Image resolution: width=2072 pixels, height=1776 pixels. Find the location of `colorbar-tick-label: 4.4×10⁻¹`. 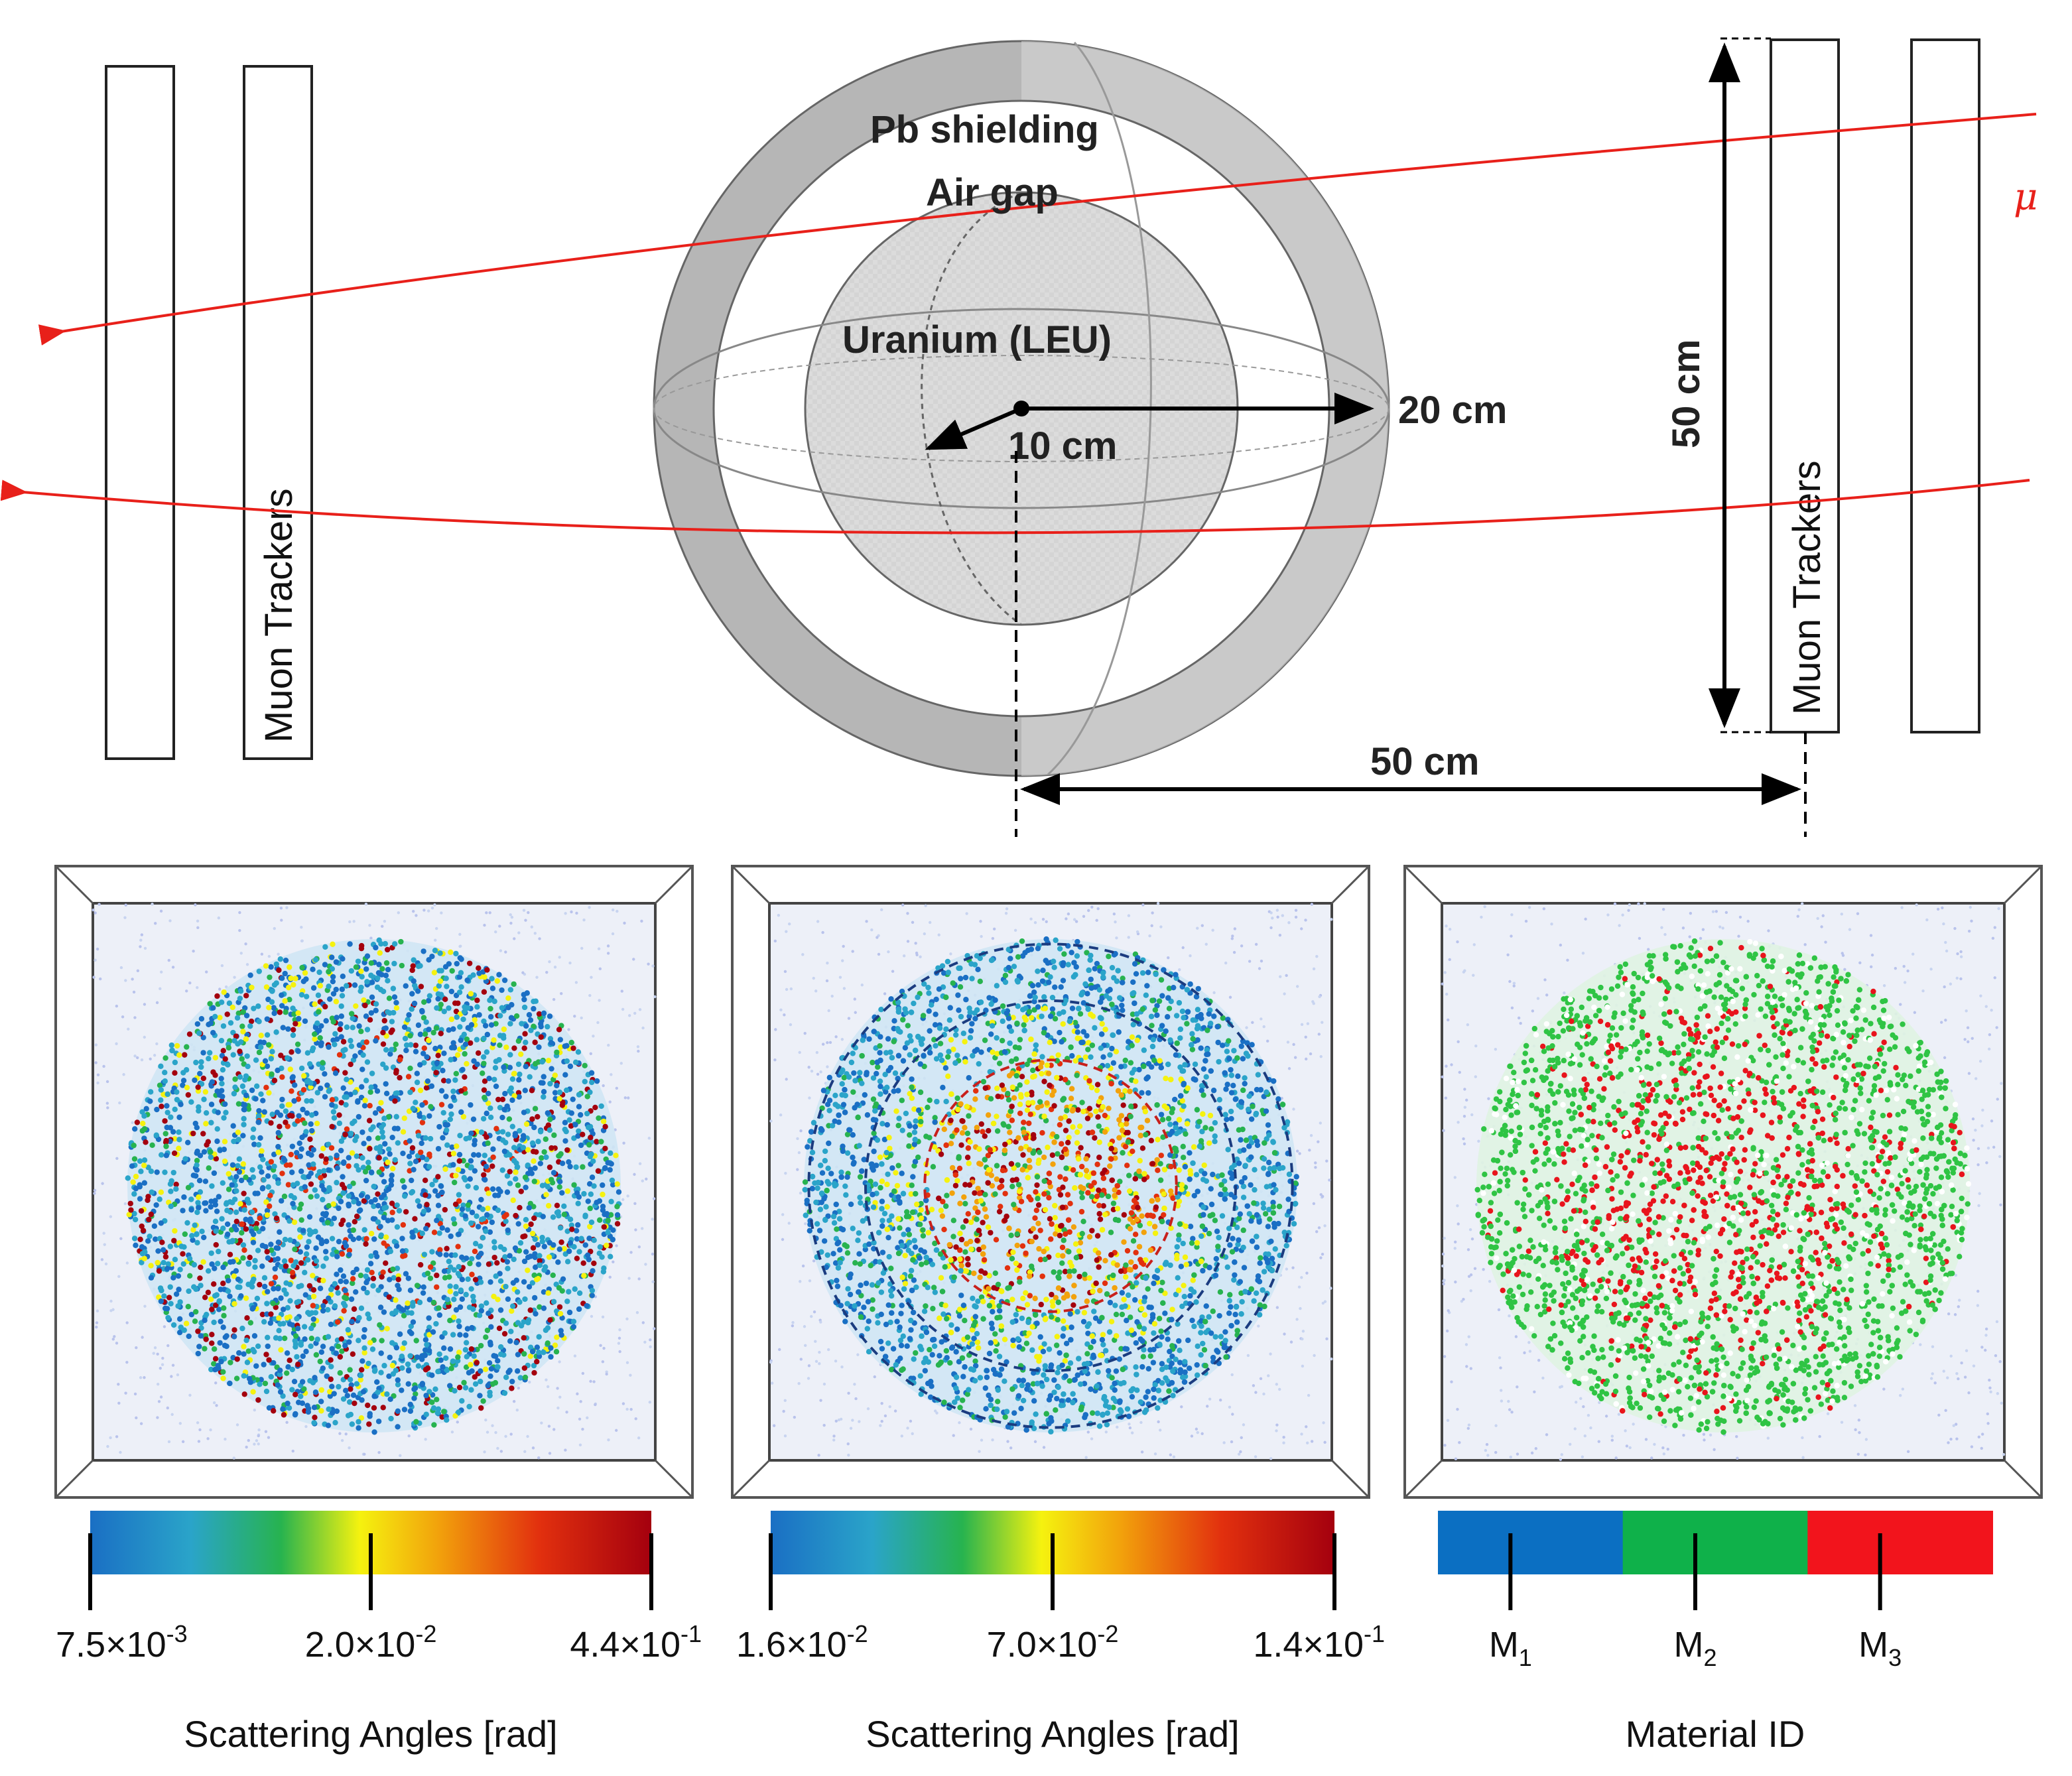

colorbar-tick-label: 4.4×10⁻¹ is located at coordinates (636, 1643).